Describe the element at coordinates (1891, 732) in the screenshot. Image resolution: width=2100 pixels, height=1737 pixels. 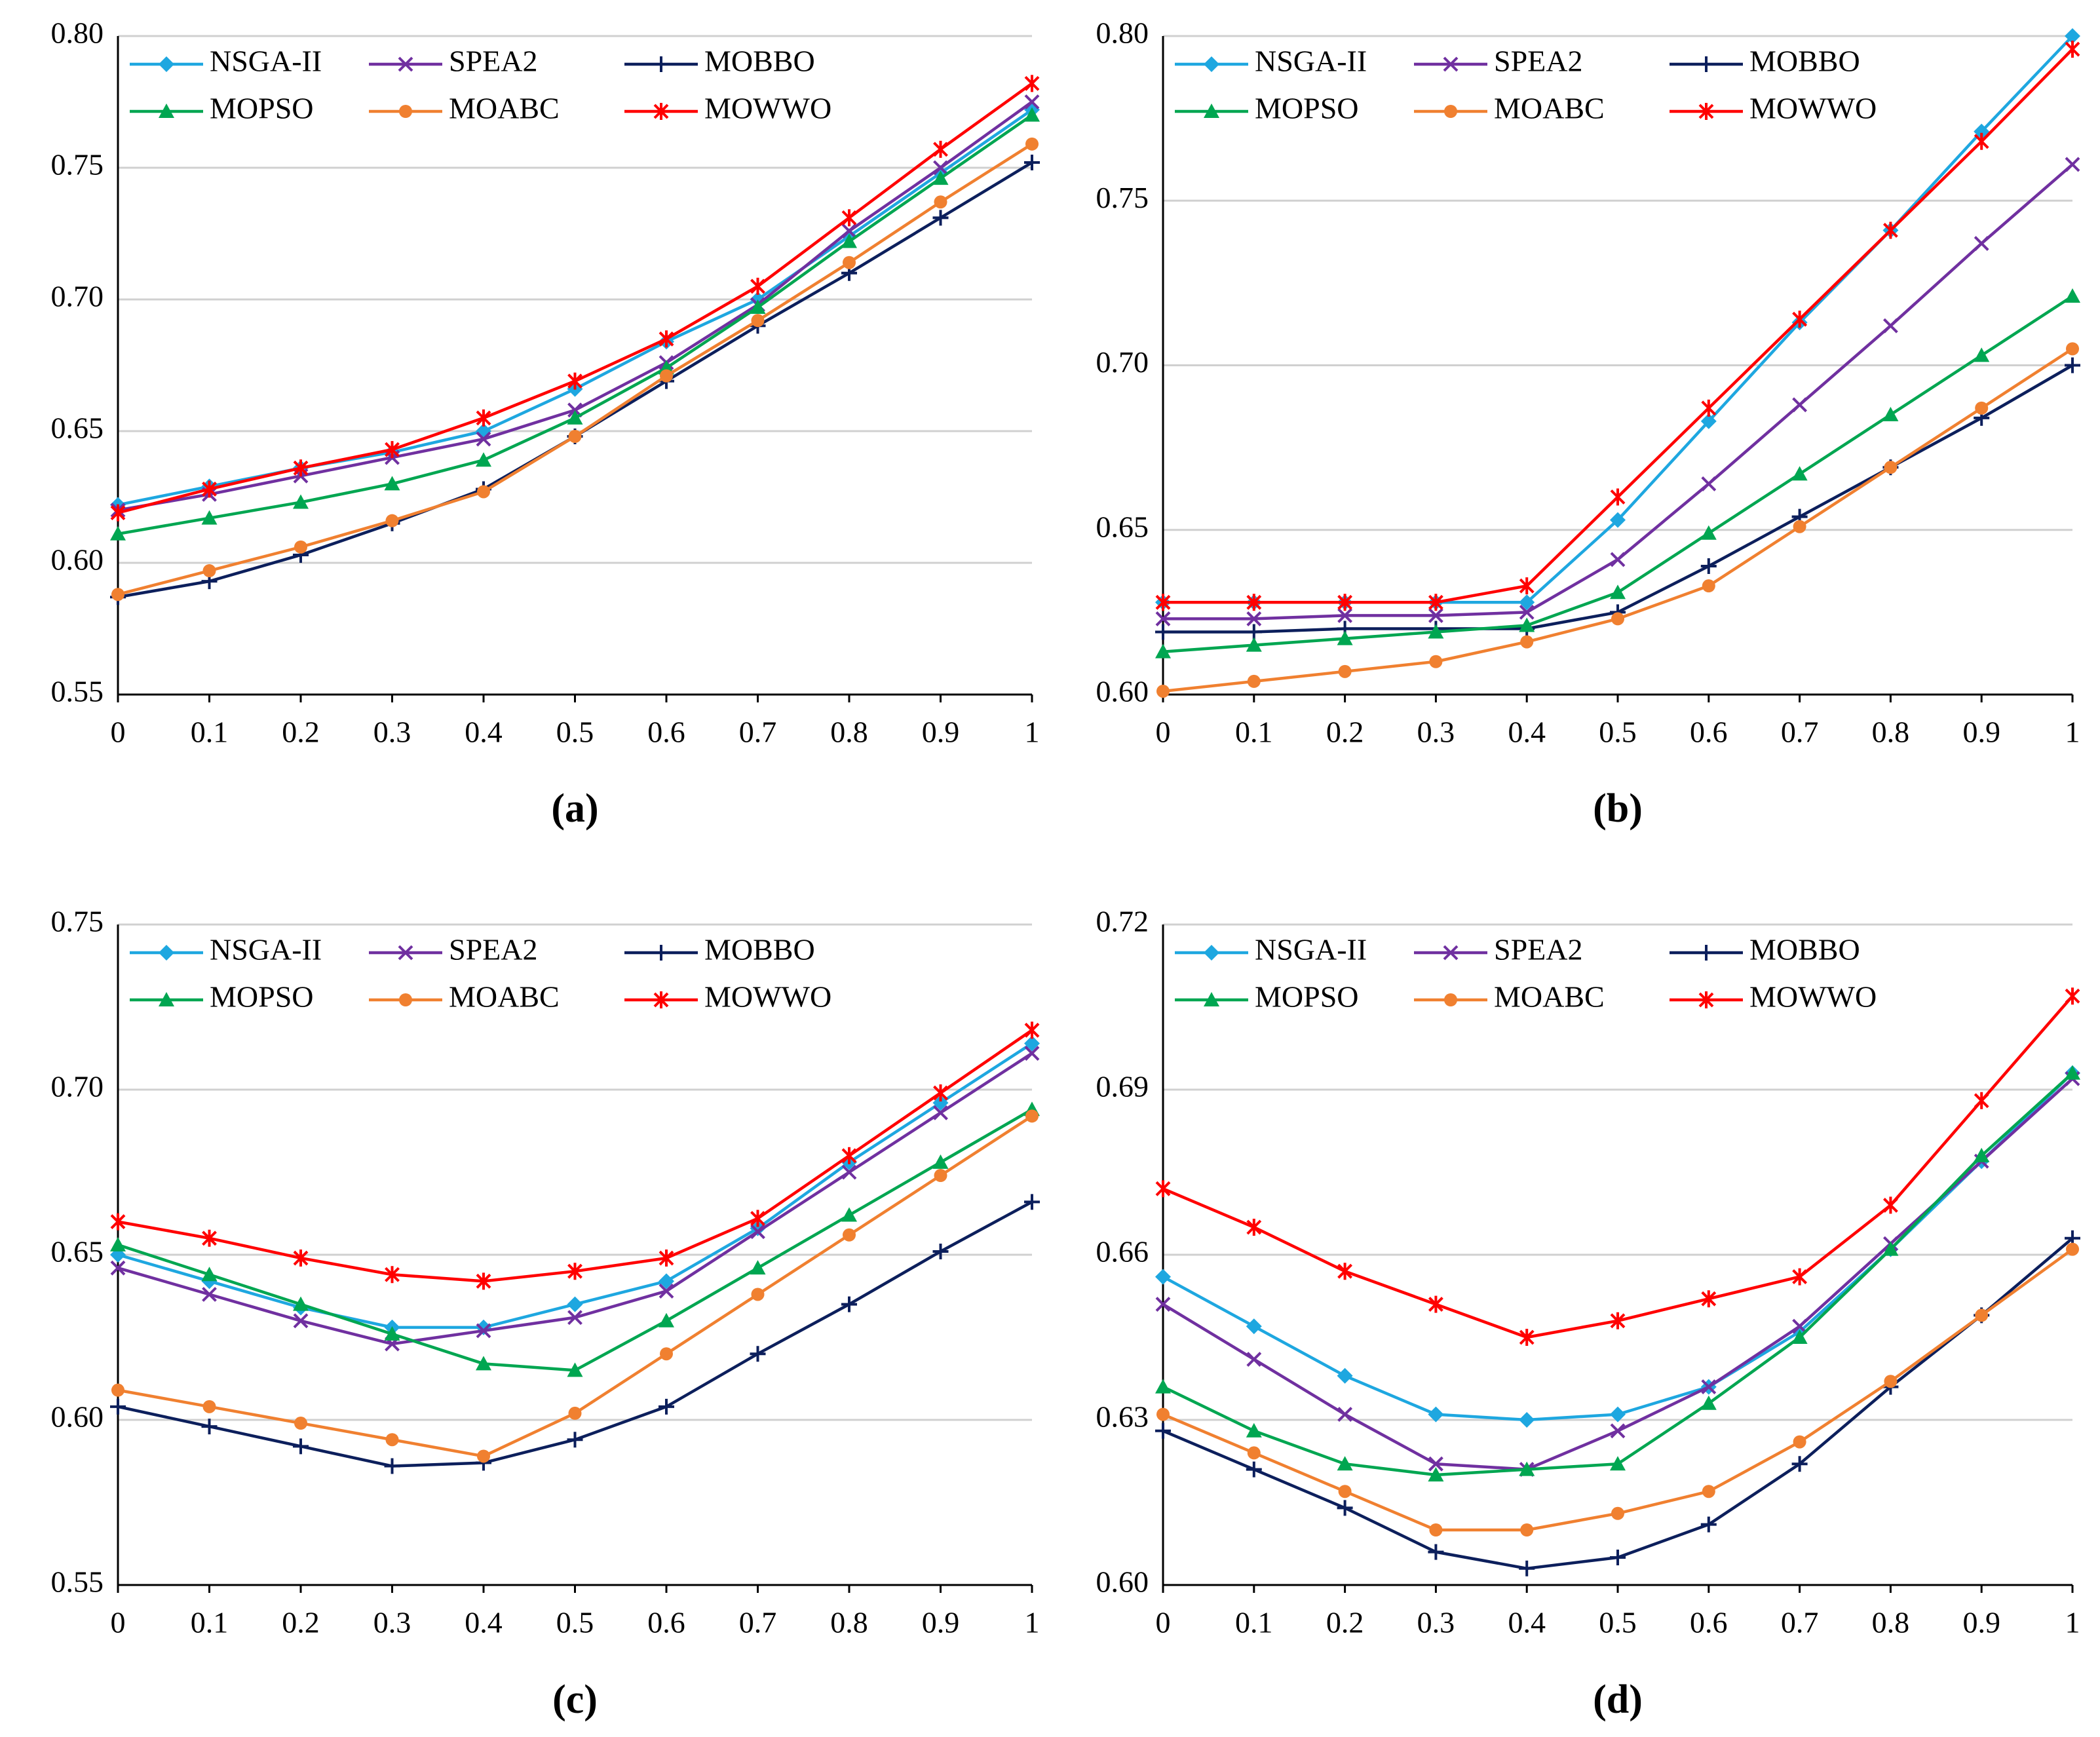
I see `x-tick-label: 0.8` at that location.